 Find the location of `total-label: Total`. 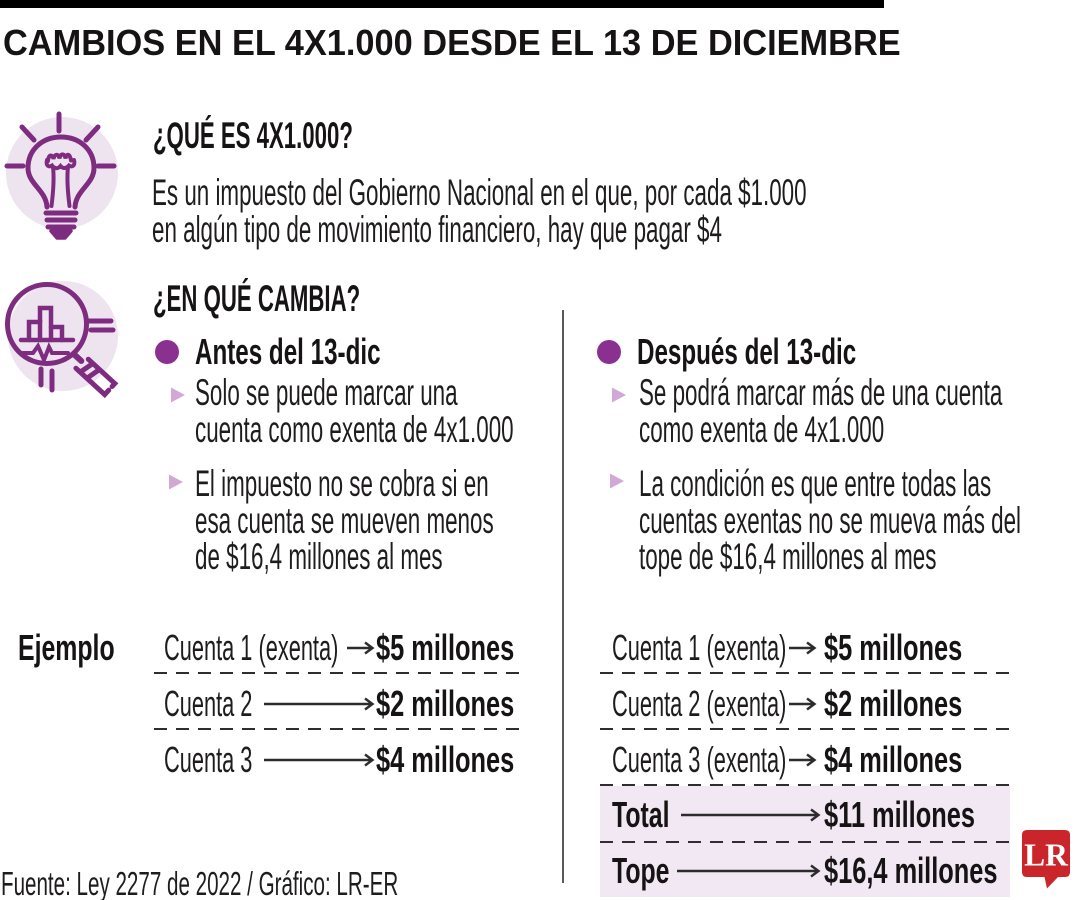

total-label: Total is located at coordinates (641, 814).